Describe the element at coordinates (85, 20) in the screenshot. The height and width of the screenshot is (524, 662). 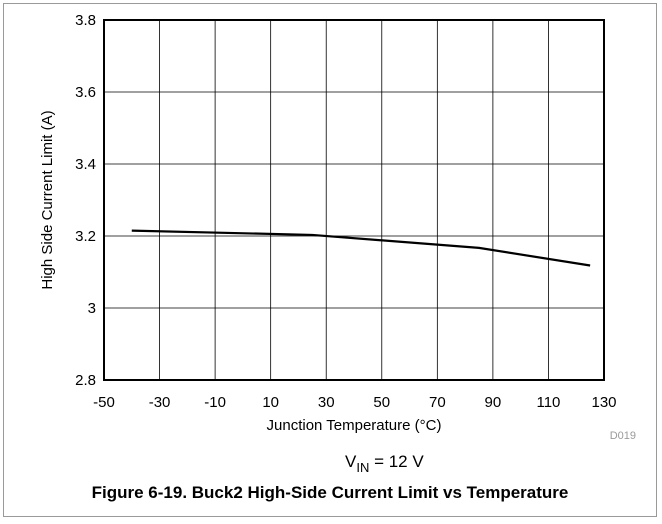
I see `y-tick-label: 3.8` at that location.